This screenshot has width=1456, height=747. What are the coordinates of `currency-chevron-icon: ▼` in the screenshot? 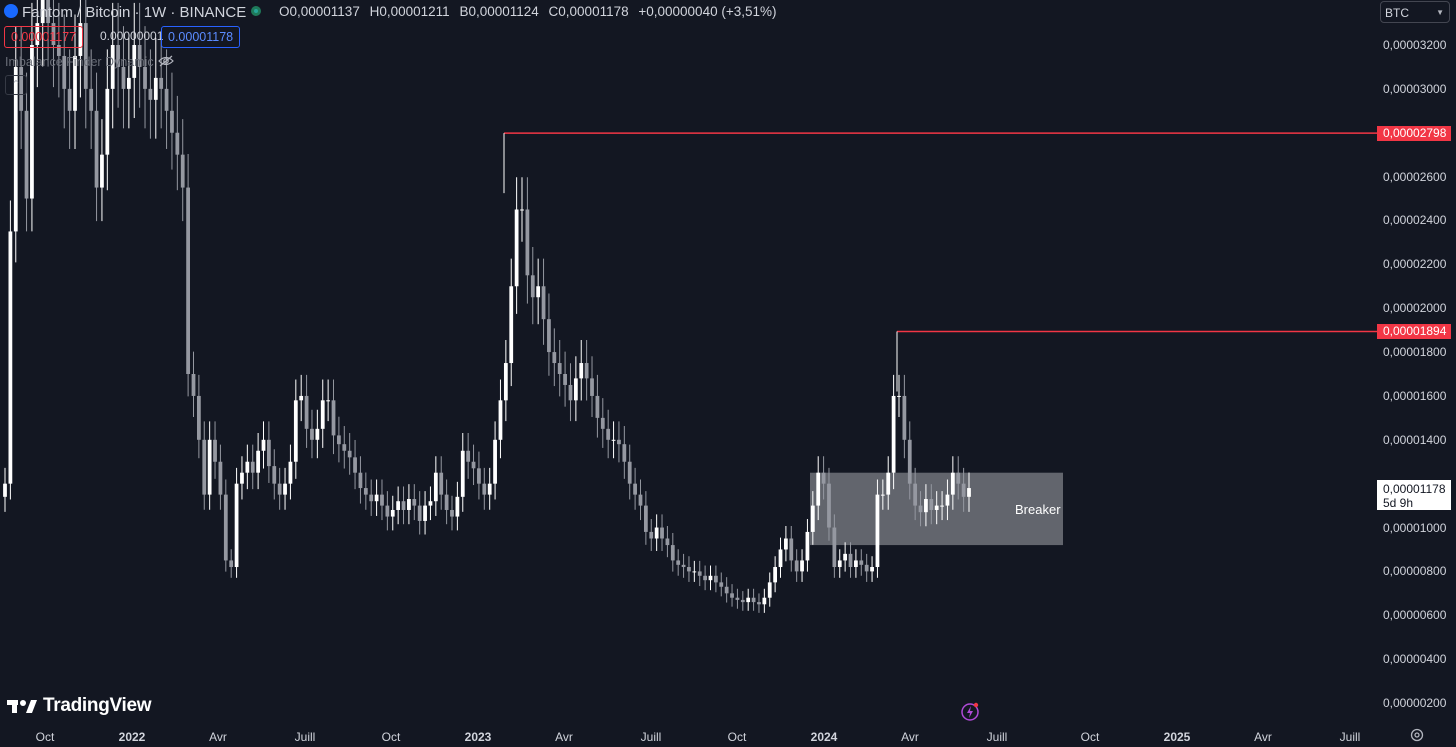 It's located at (1440, 12).